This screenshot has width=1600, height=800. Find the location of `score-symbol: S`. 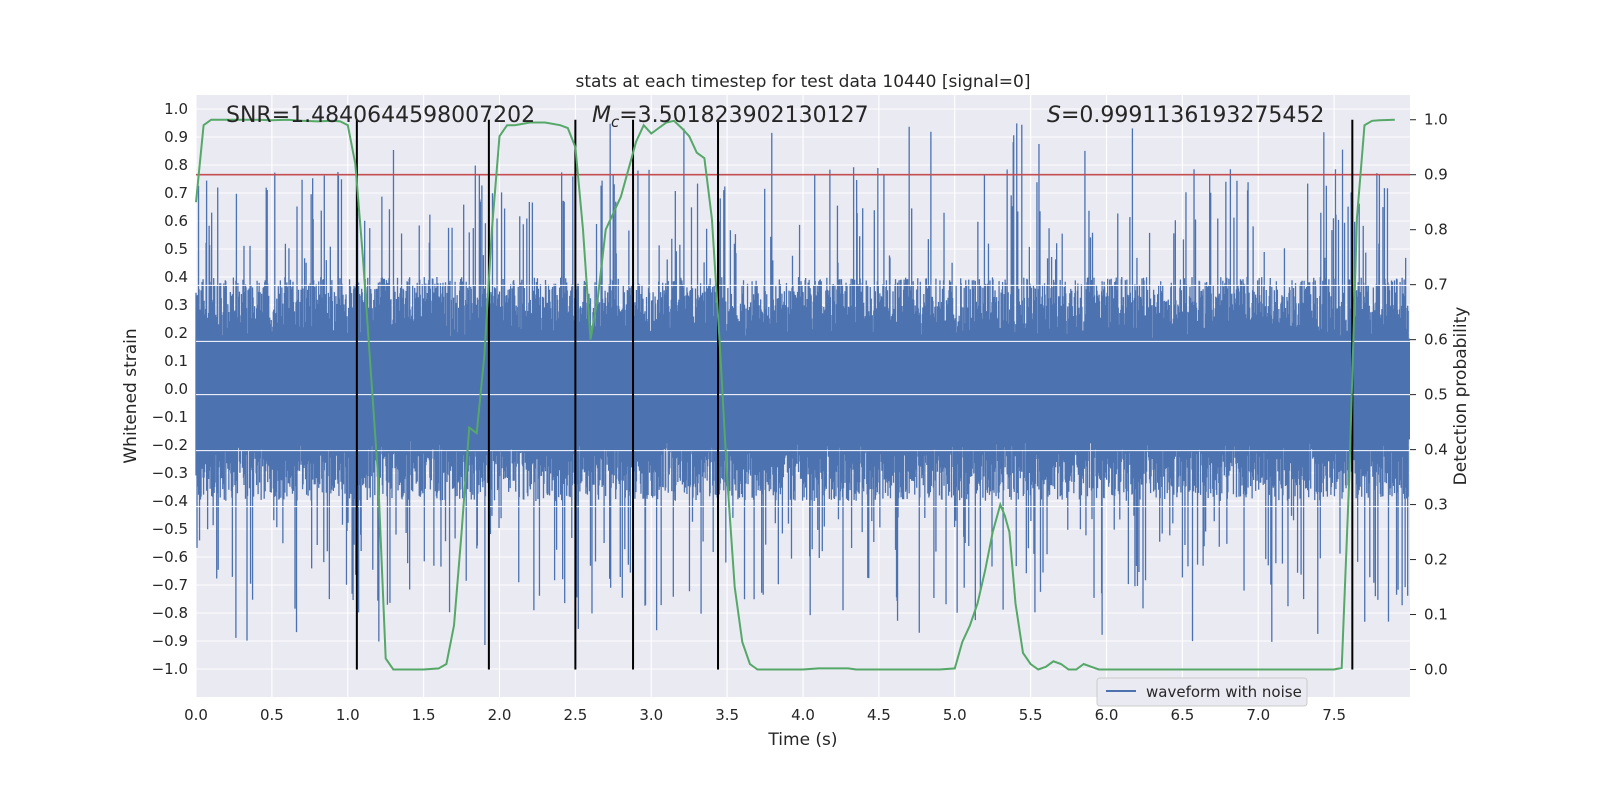

score-symbol: S is located at coordinates (1054, 115).